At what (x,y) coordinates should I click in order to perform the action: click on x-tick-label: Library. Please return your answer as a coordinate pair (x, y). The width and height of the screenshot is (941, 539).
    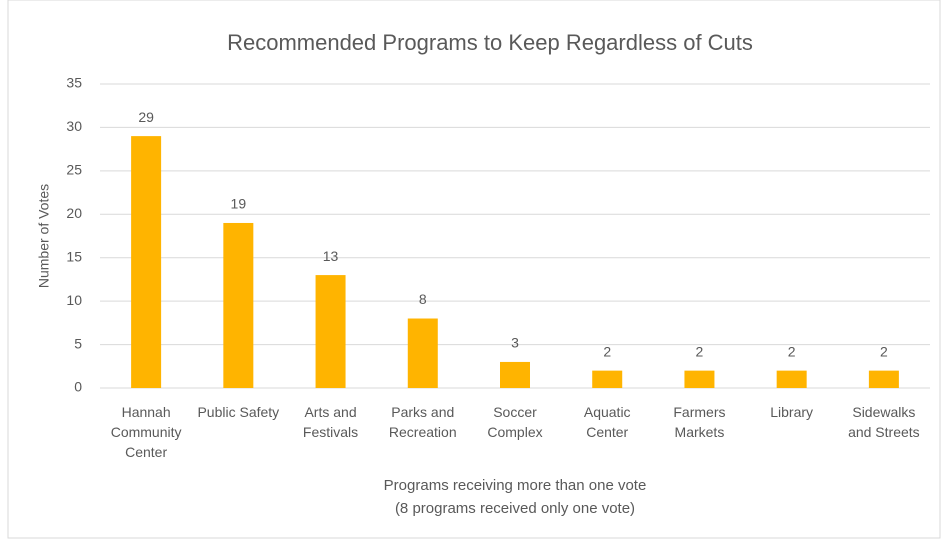
    Looking at the image, I should click on (792, 412).